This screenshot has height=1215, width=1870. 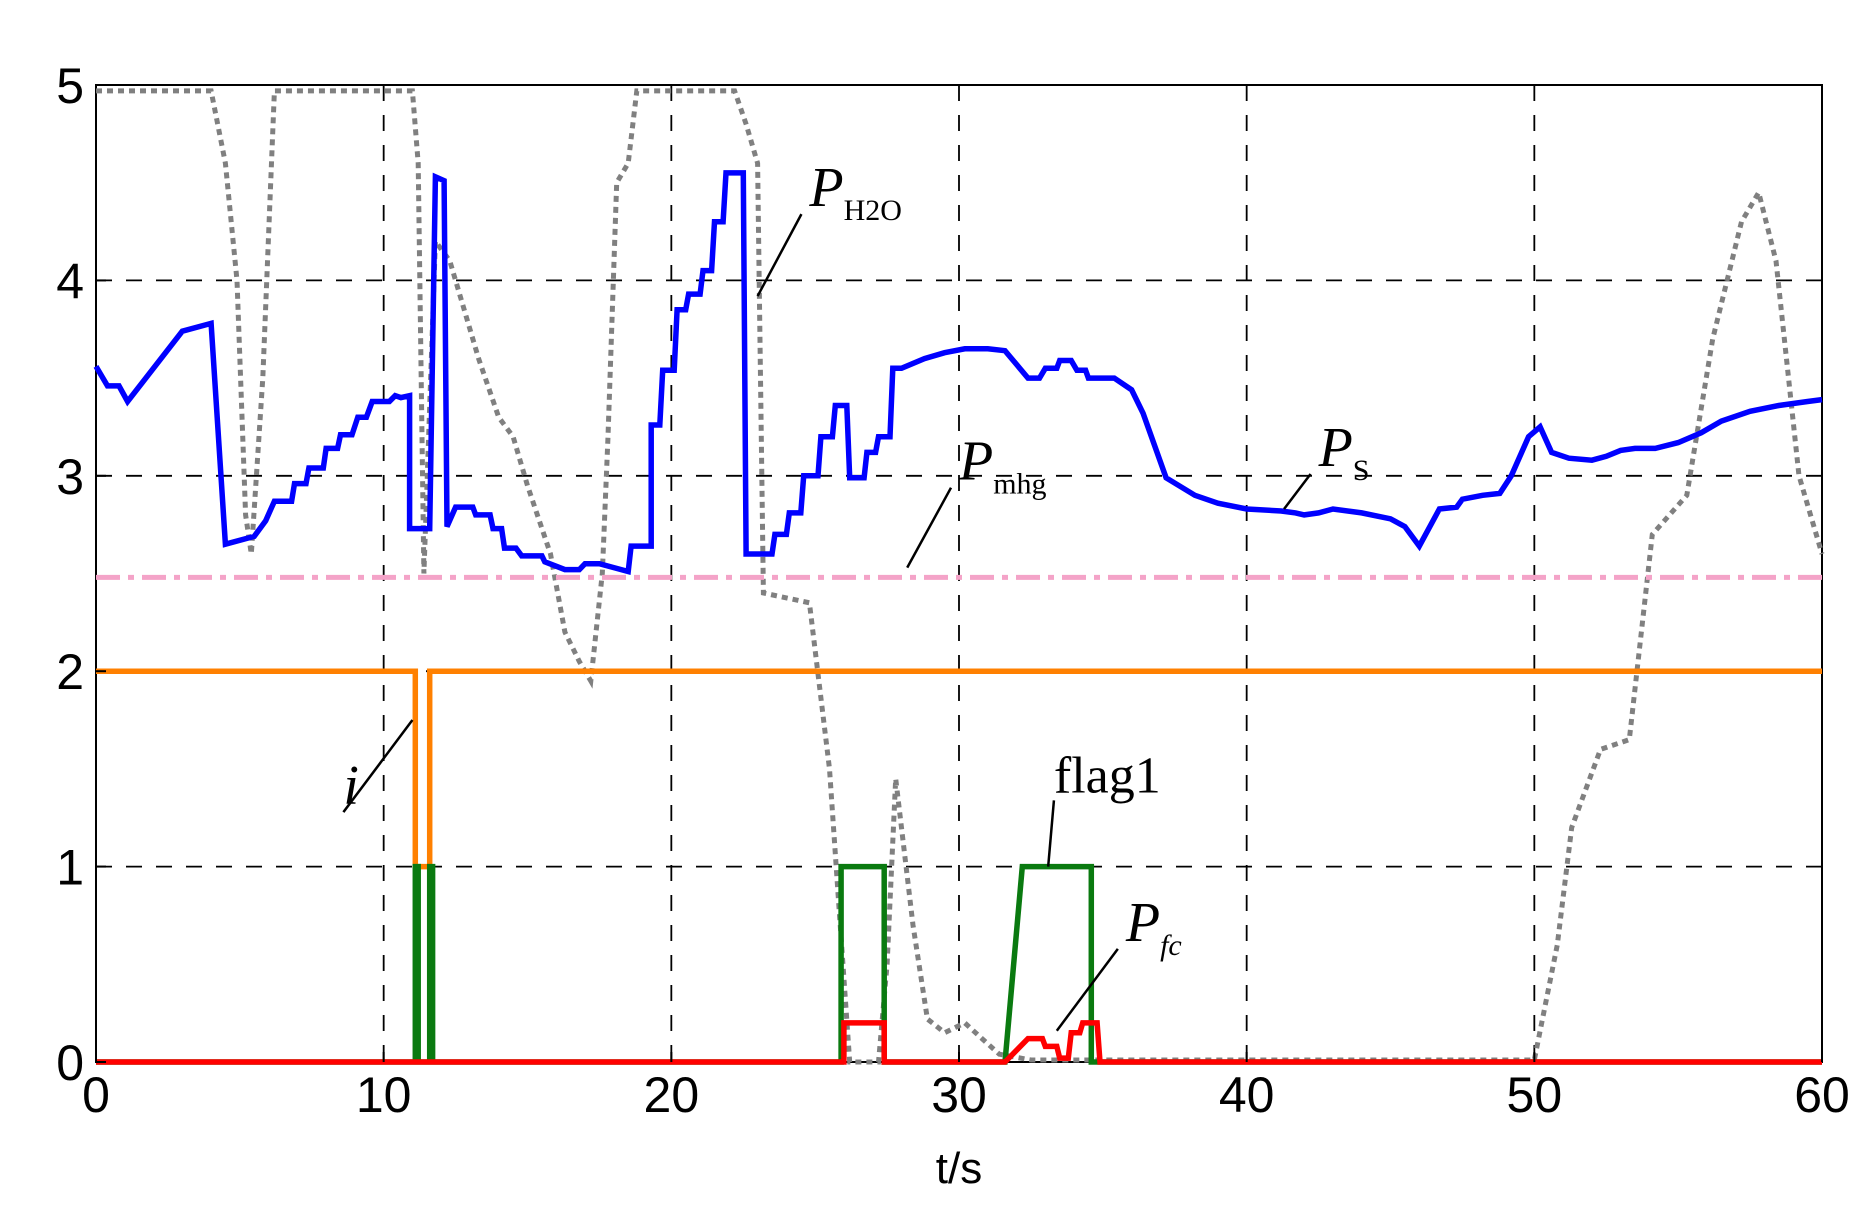 I want to click on y-tick-label-1: 1, so click(x=70, y=868).